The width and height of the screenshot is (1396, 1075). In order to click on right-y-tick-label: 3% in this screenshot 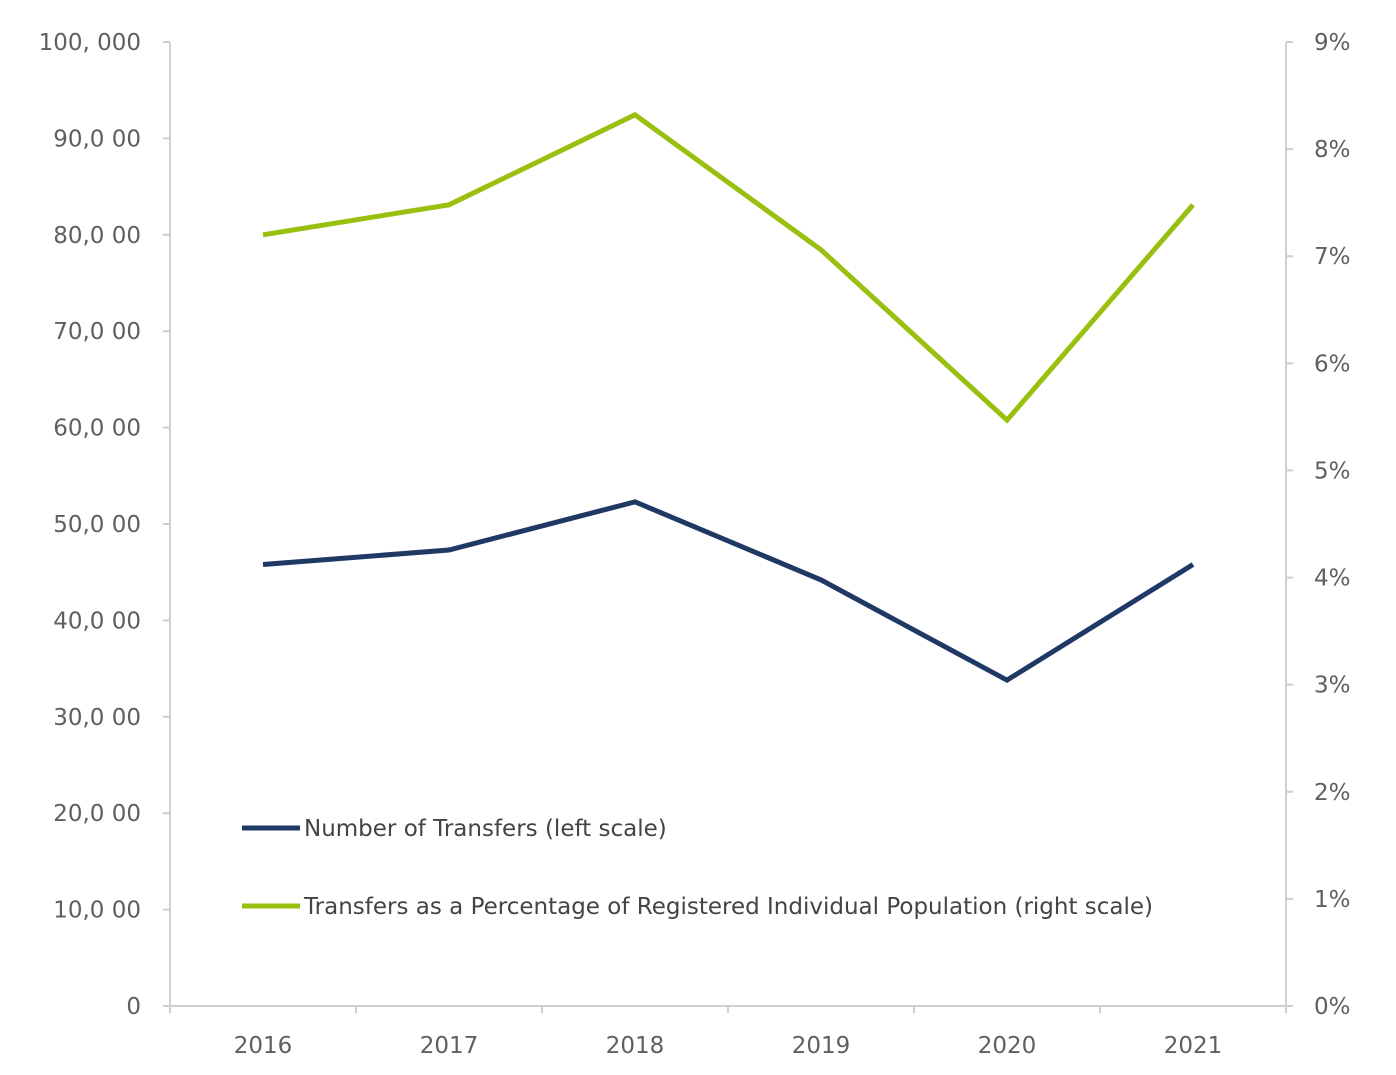, I will do `click(1332, 686)`.